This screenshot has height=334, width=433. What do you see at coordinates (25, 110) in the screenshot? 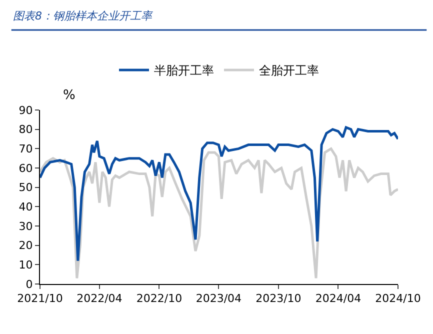
I see `y-tick-label: 90` at bounding box center [25, 110].